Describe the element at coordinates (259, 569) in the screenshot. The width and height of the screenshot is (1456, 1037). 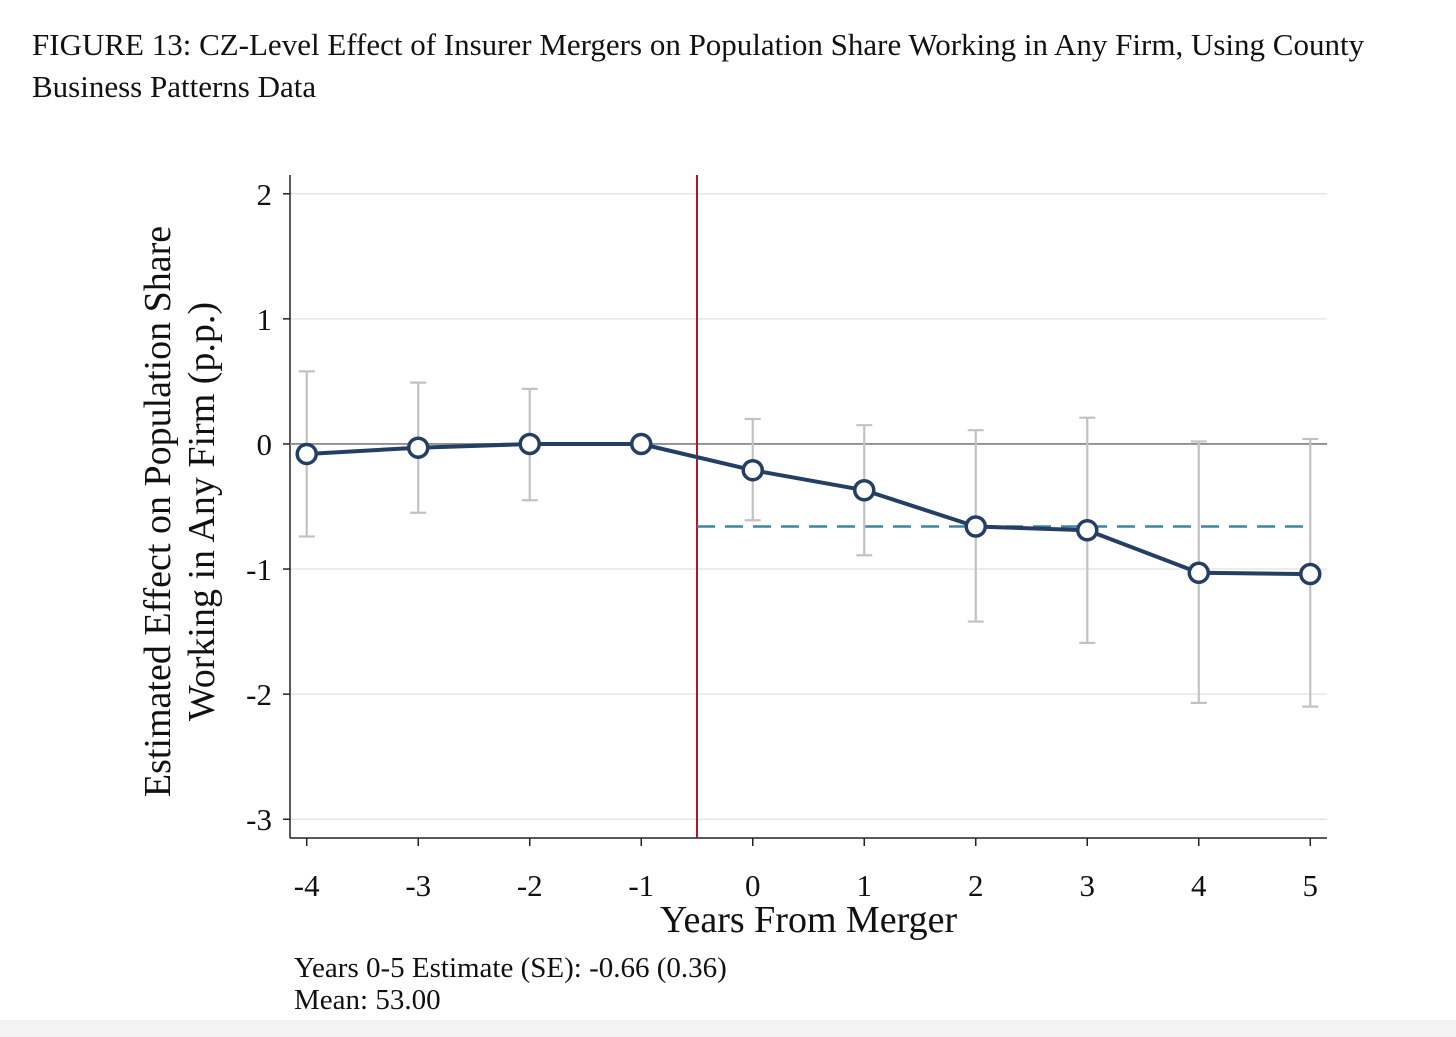
I see `y-tick-label: -1` at that location.